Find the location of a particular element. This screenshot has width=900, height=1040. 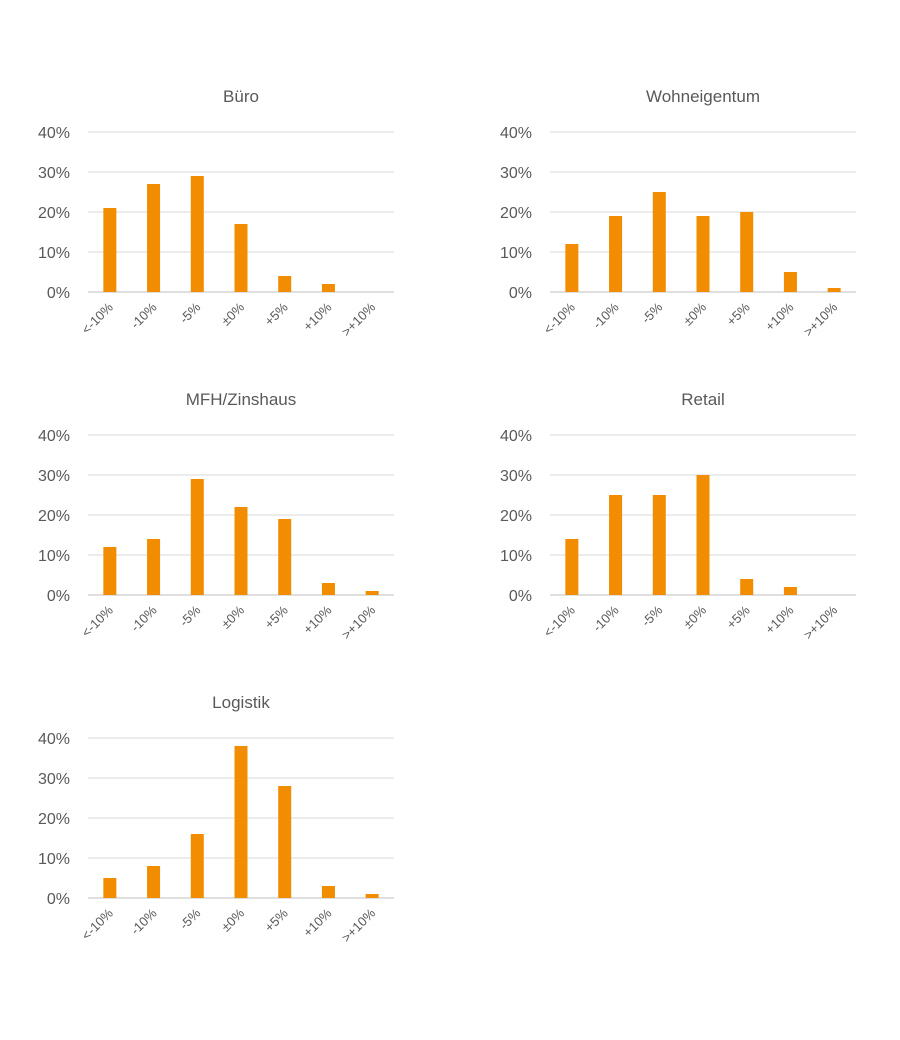

chart-title: Retail is located at coordinates (702, 399).